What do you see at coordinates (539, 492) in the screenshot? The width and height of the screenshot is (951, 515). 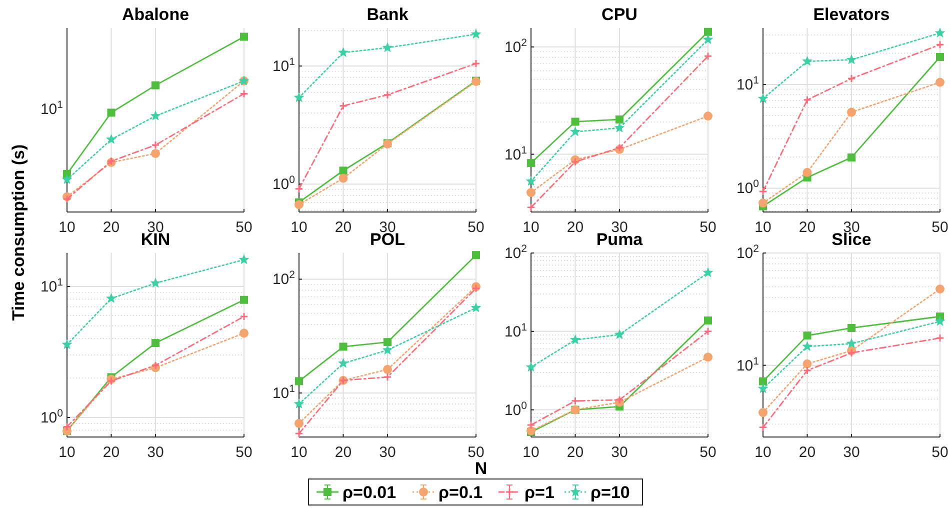 I see `legend-label: ρ=1` at bounding box center [539, 492].